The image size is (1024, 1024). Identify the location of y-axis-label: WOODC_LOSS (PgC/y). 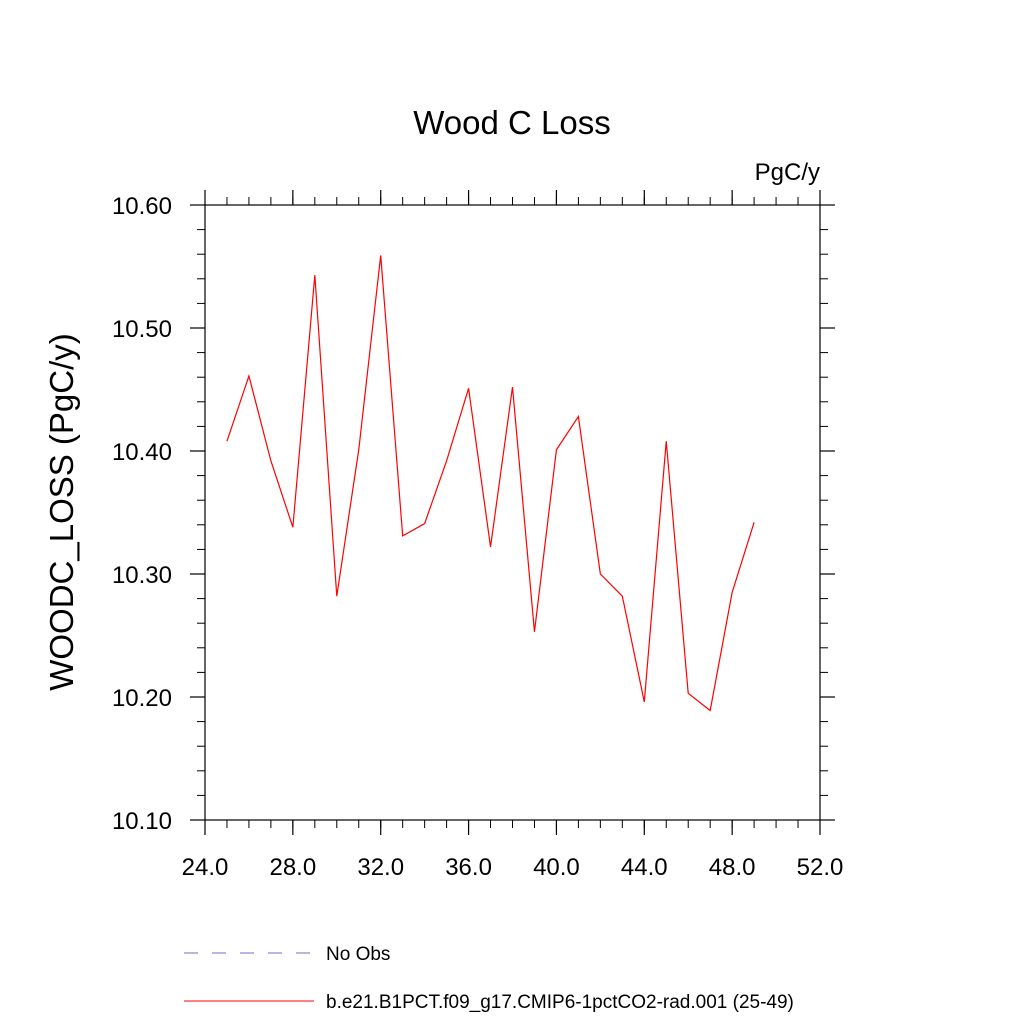
(61, 512).